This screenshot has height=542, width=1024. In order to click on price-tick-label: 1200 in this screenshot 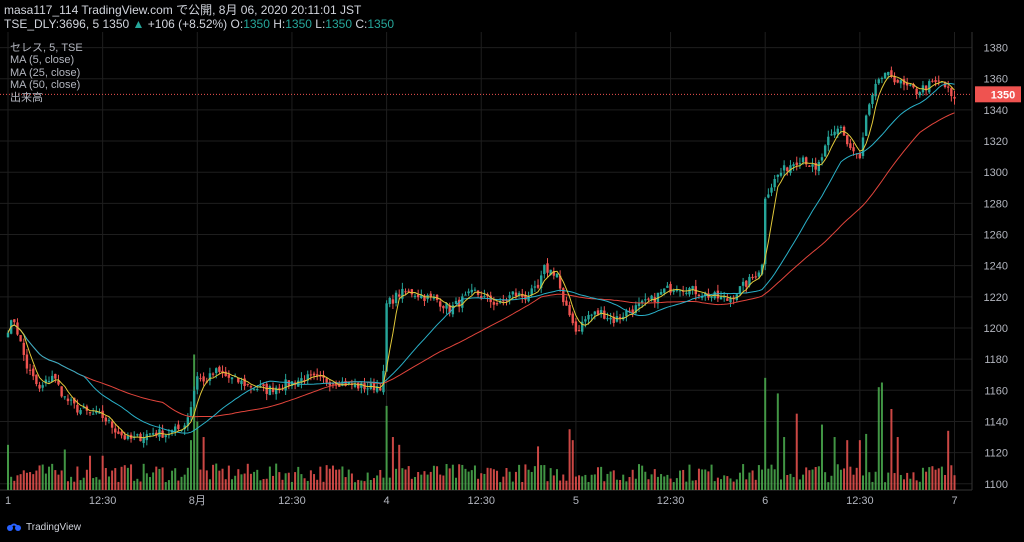, I will do `click(996, 329)`.